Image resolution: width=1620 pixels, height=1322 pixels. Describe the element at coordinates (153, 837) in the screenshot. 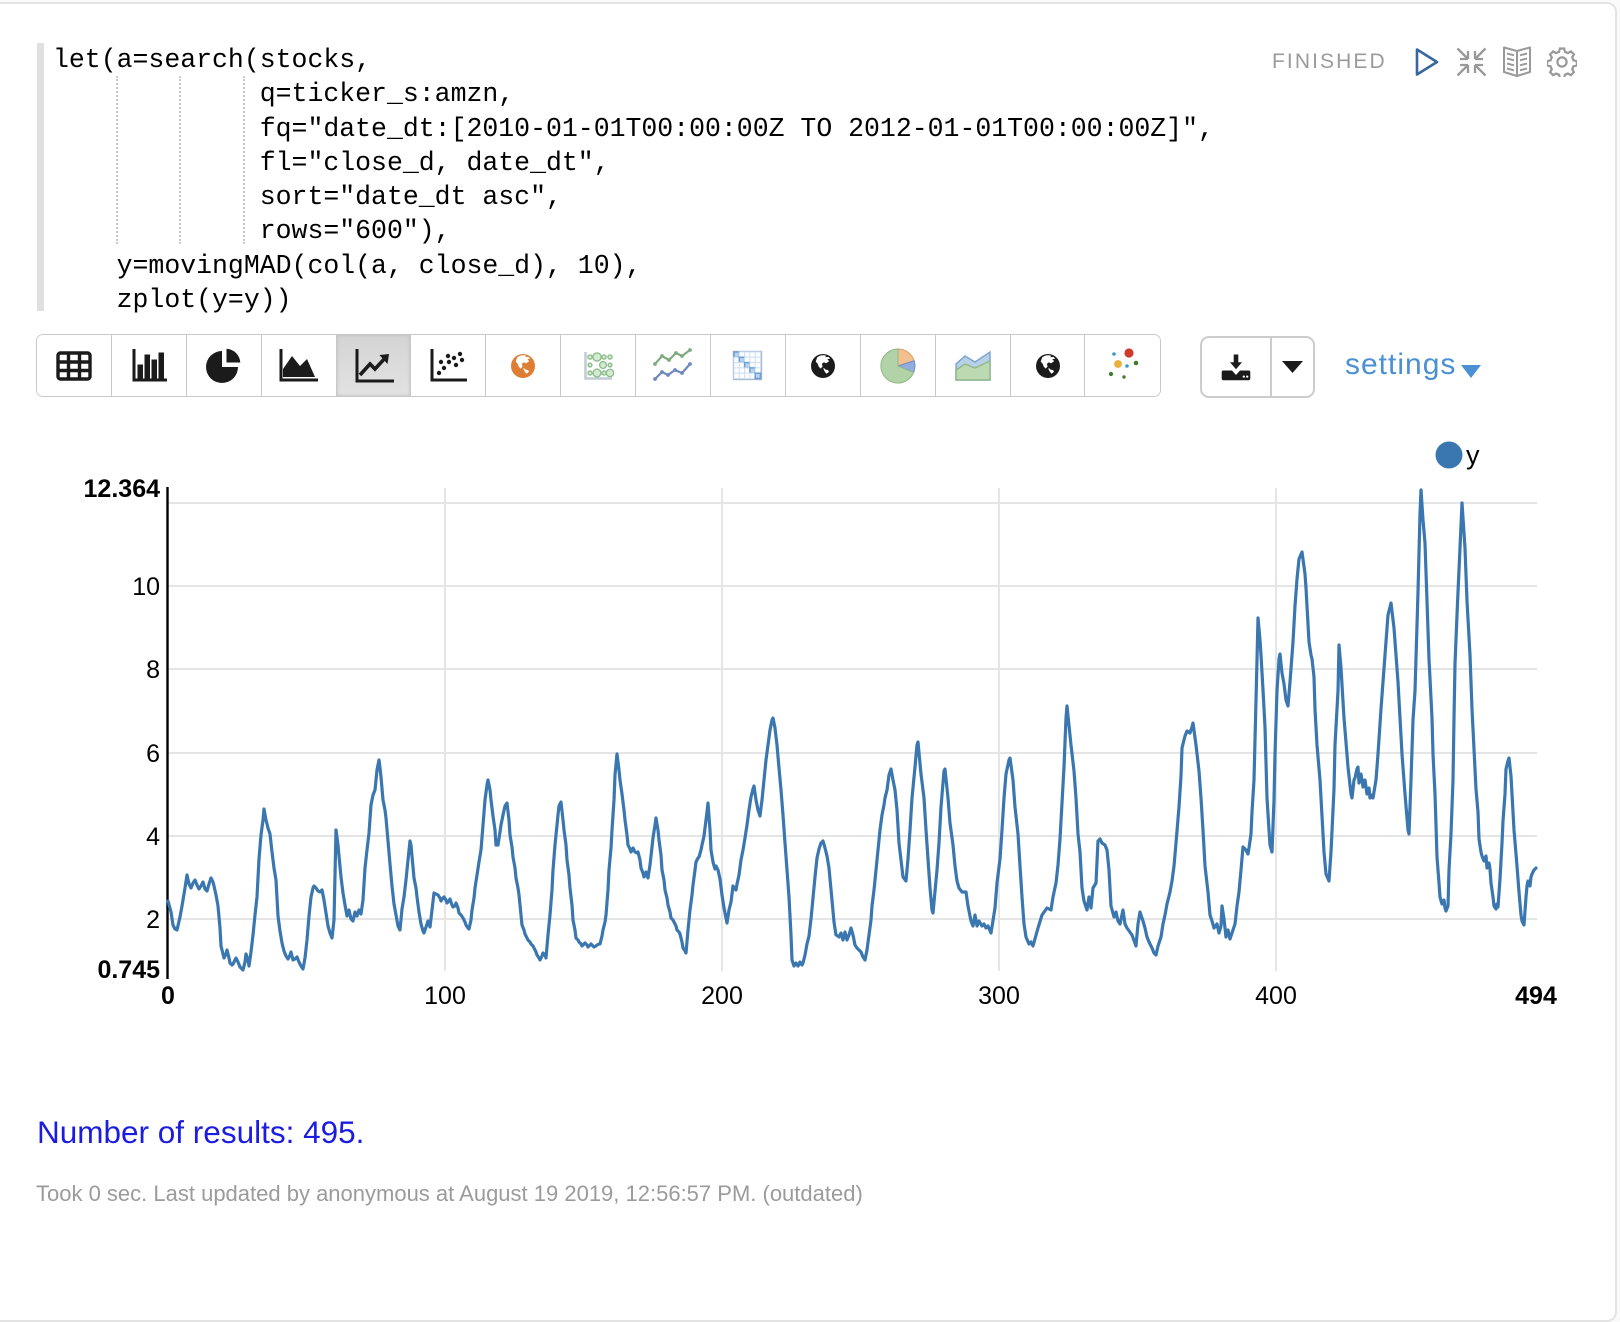

I see `svg-text: 4` at that location.